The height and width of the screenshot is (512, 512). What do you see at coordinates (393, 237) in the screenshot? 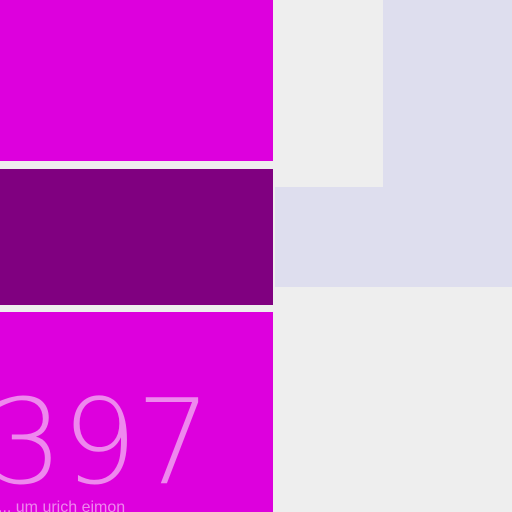
I see `lavender-panel-horizontal` at bounding box center [393, 237].